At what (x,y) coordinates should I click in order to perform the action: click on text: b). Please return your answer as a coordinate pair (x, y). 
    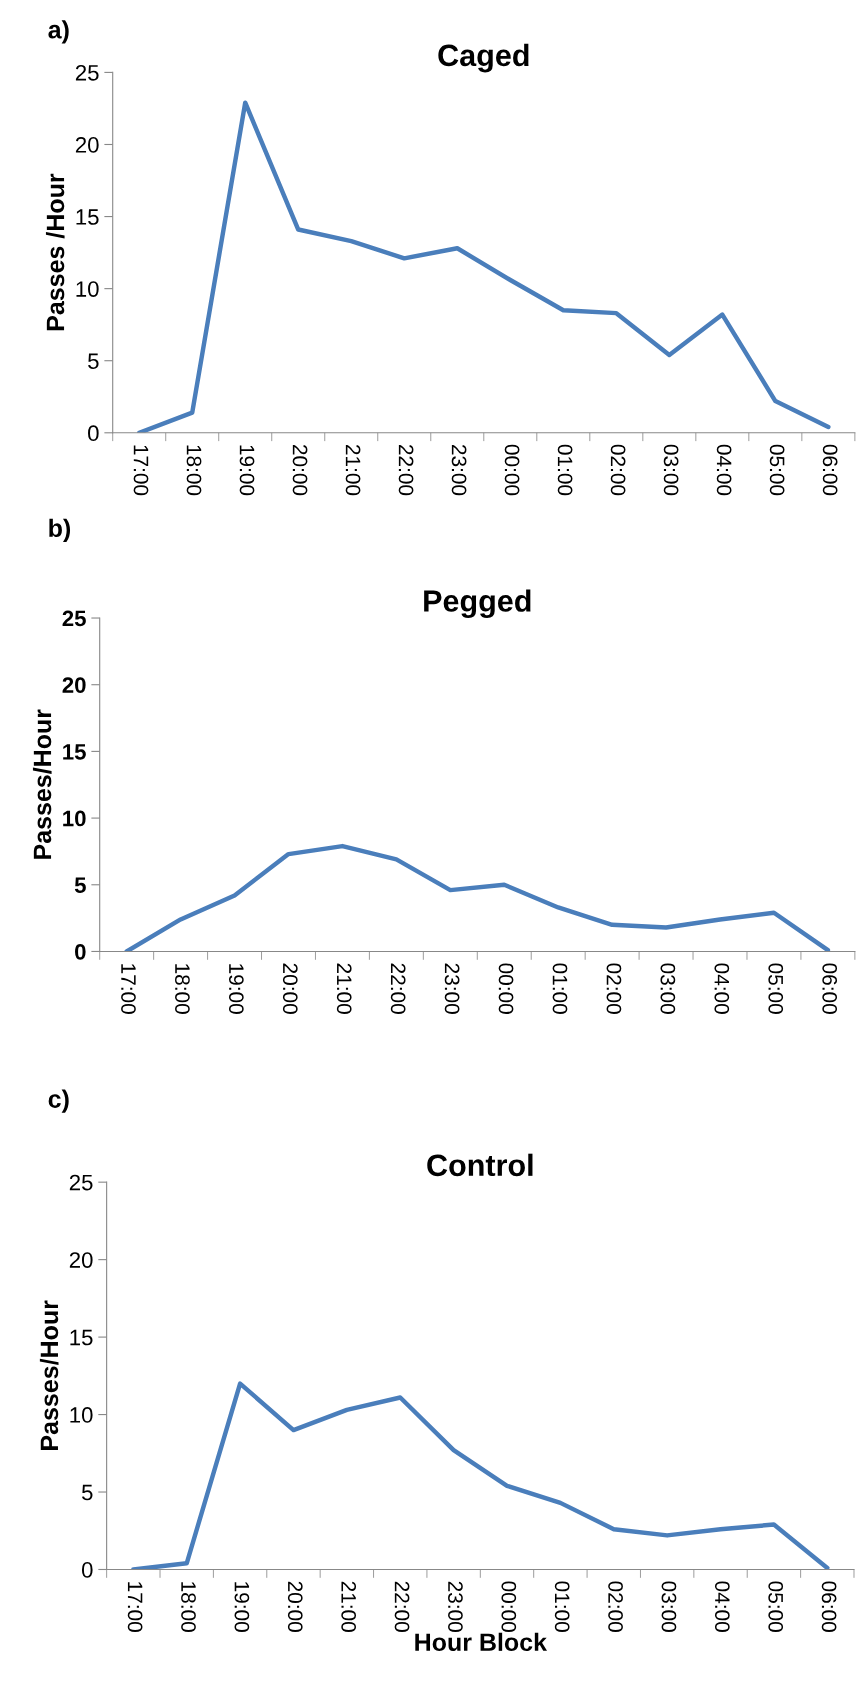
    Looking at the image, I should click on (60, 530).